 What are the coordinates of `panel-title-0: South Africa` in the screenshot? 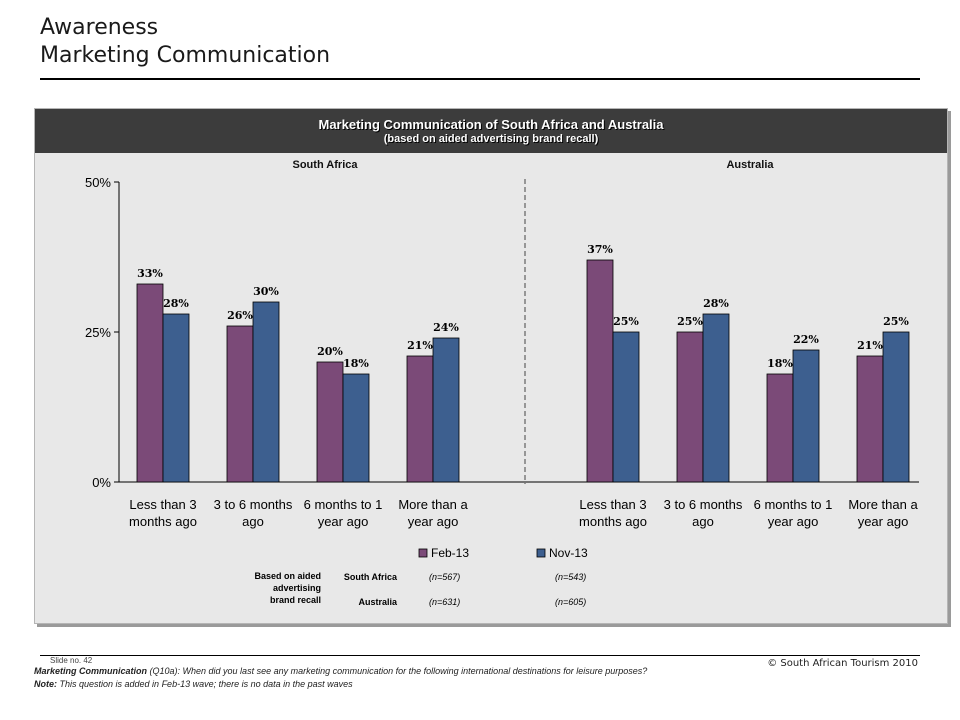 It's located at (326, 165).